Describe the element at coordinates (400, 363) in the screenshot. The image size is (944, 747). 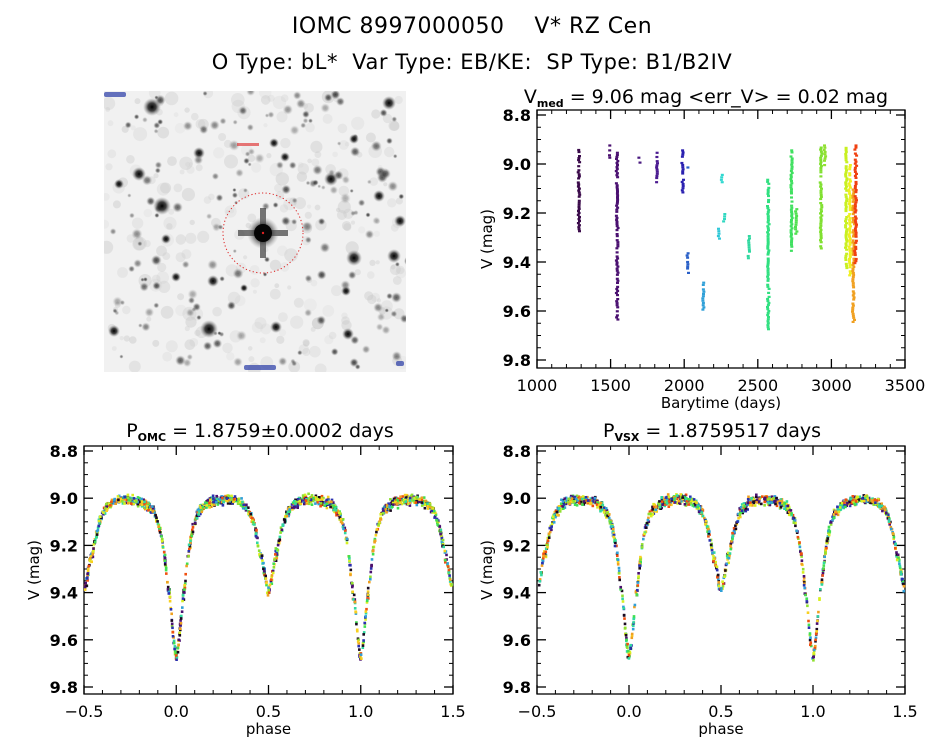
I see `finder-label-bottom-right` at that location.